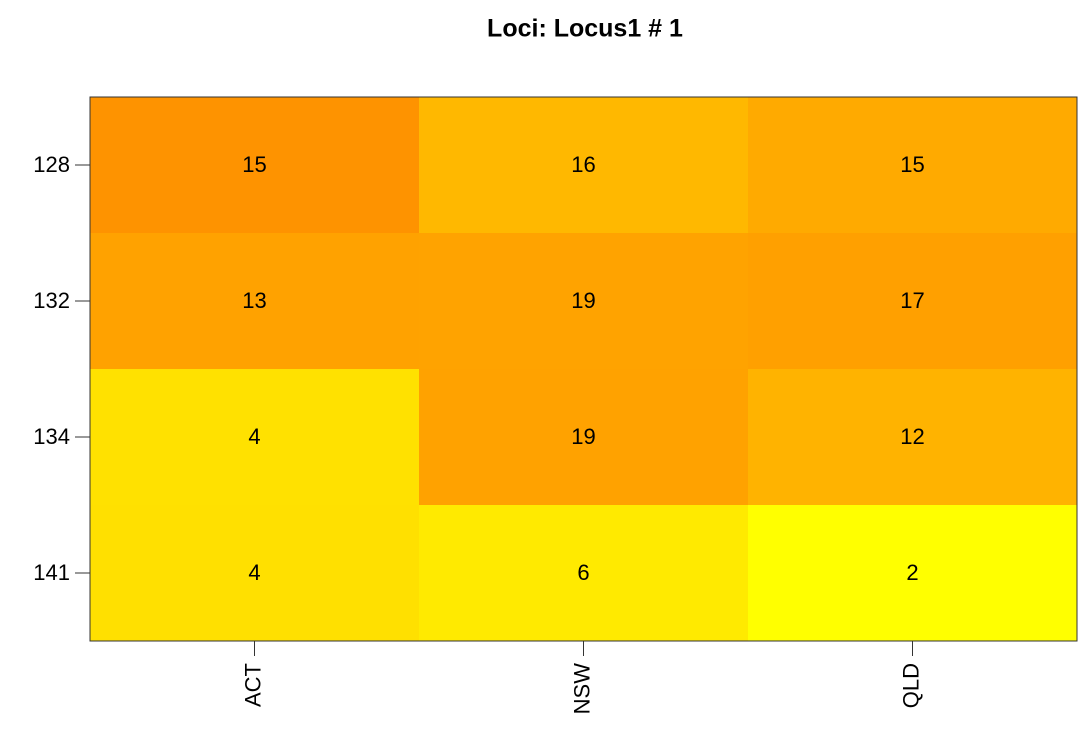 Image resolution: width=1078 pixels, height=743 pixels. I want to click on x-tick-label: NSW, so click(581, 689).